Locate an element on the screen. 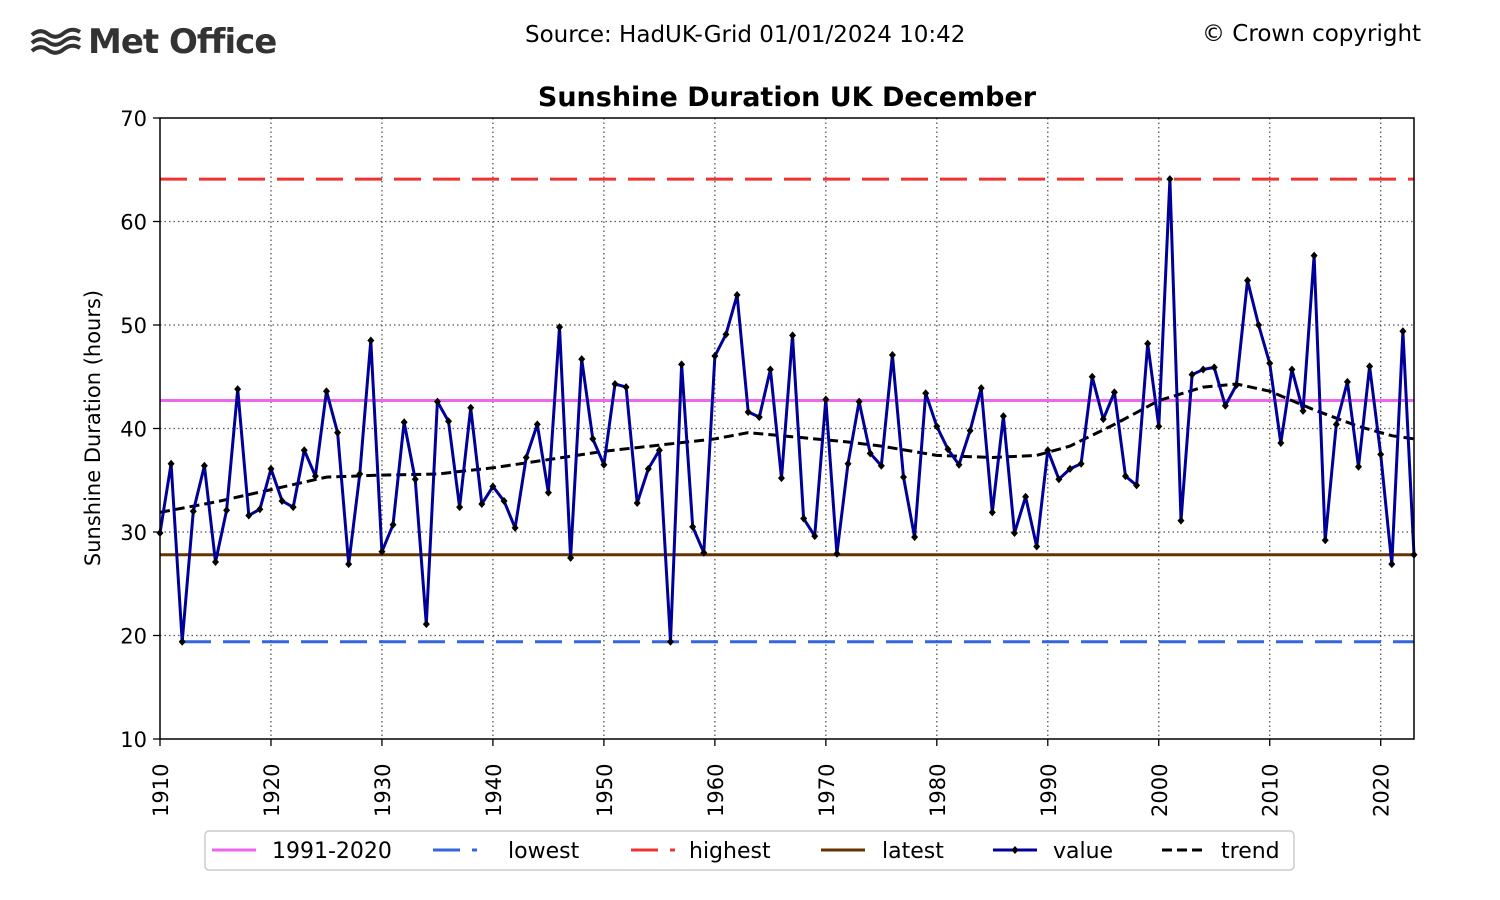 Image resolution: width=1500 pixels, height=900 pixels. logo-text: Met Office is located at coordinates (182, 42).